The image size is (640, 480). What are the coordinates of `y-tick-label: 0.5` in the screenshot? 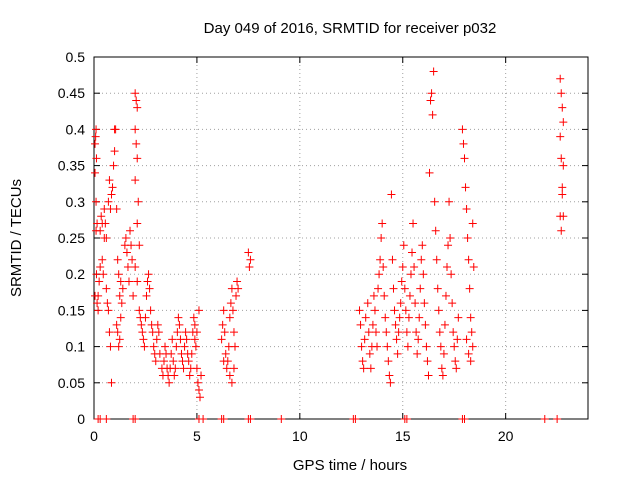 It's located at (76, 57).